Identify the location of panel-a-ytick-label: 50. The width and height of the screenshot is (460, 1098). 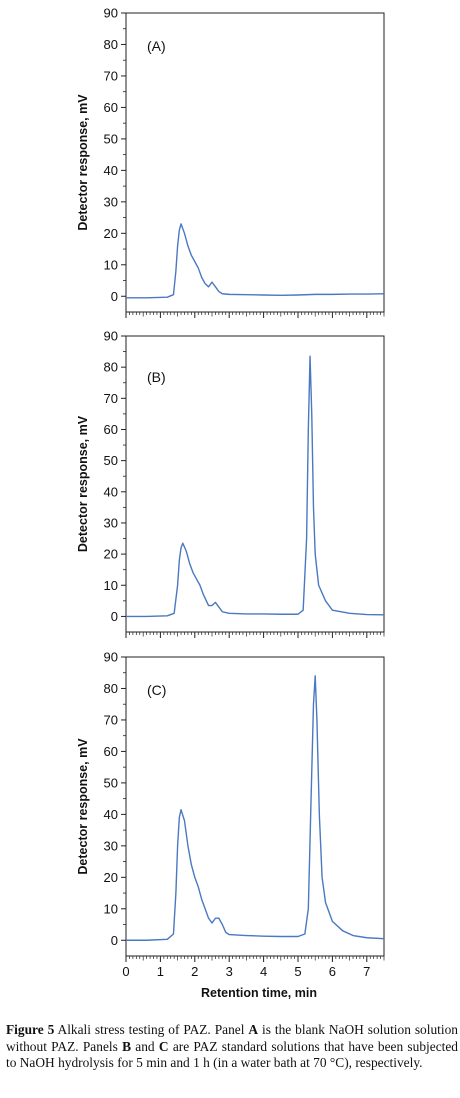
(111, 138).